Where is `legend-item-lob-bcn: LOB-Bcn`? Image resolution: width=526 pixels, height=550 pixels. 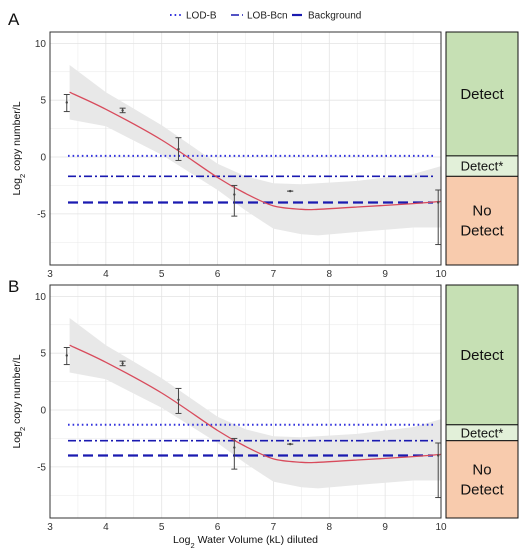 legend-item-lob-bcn: LOB-Bcn is located at coordinates (259, 16).